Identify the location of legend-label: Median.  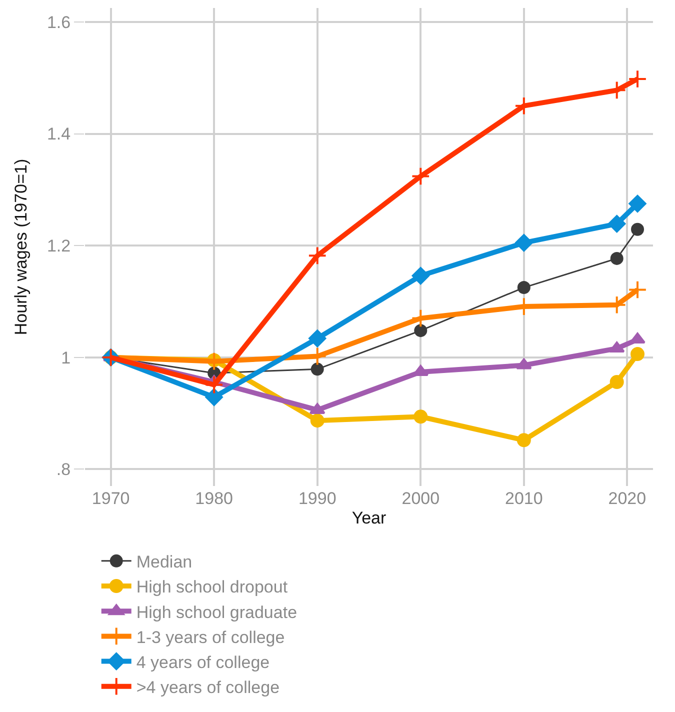
(164, 562).